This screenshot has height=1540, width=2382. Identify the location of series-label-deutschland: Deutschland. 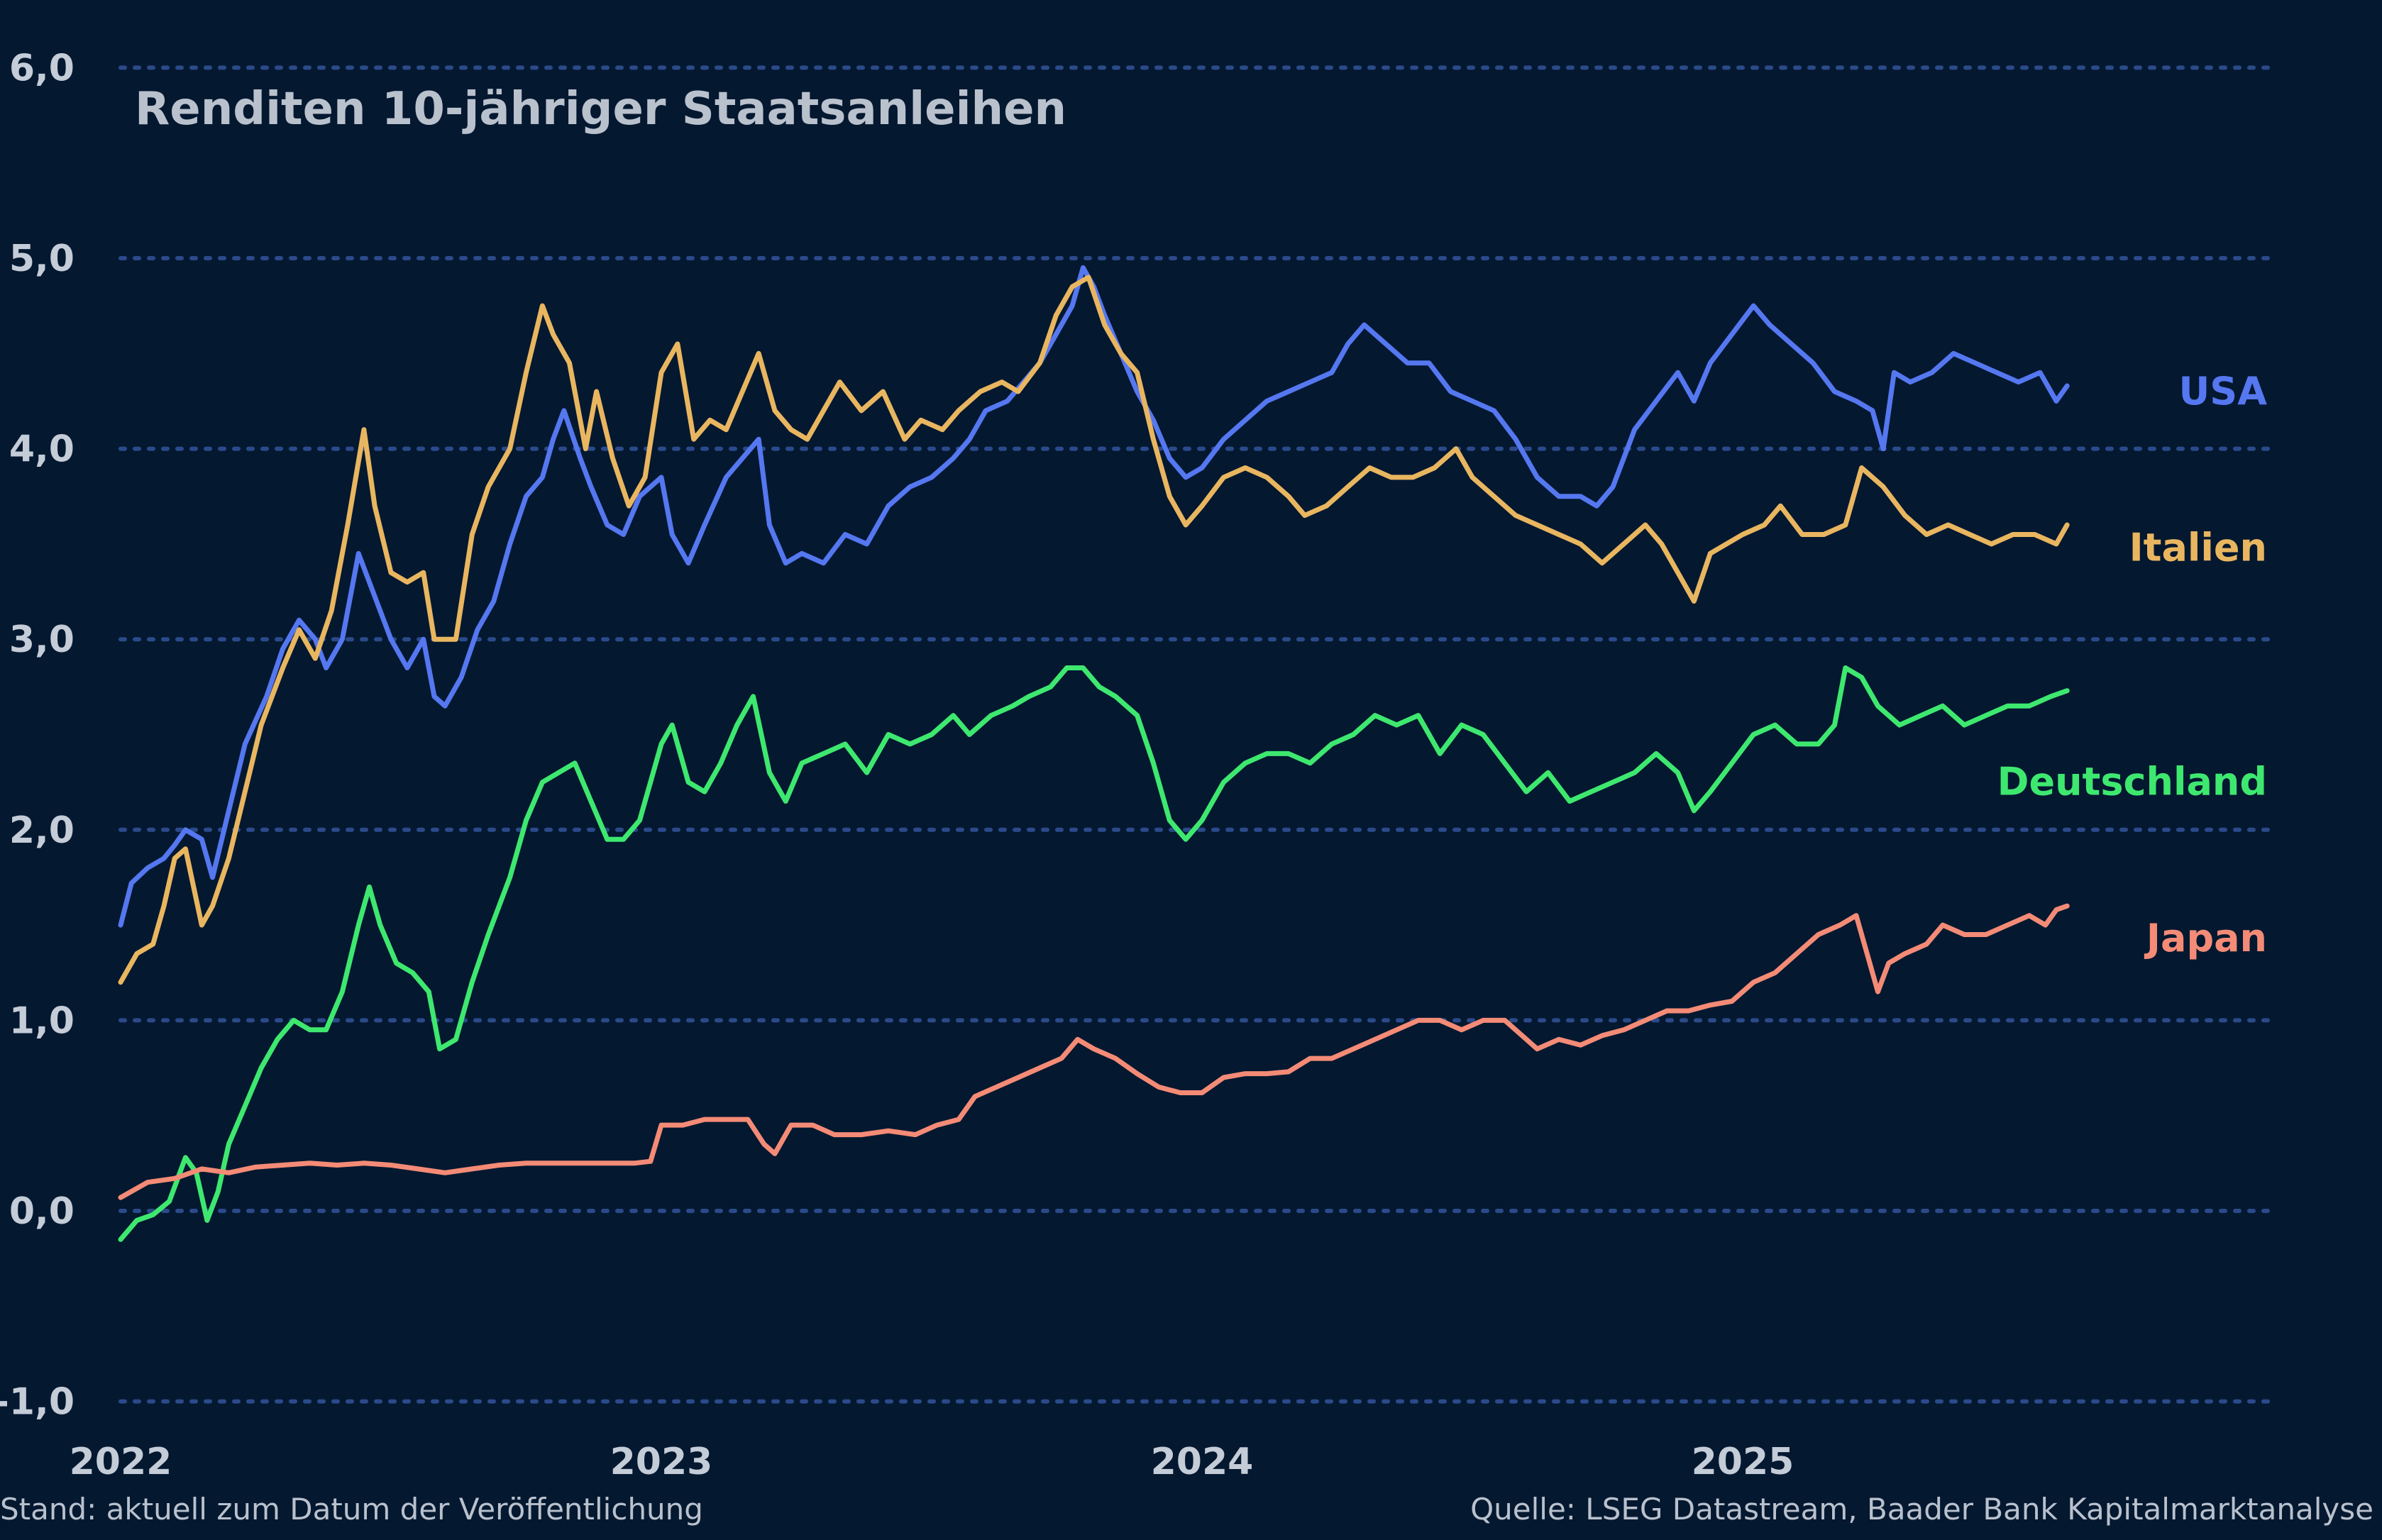
(2132, 782).